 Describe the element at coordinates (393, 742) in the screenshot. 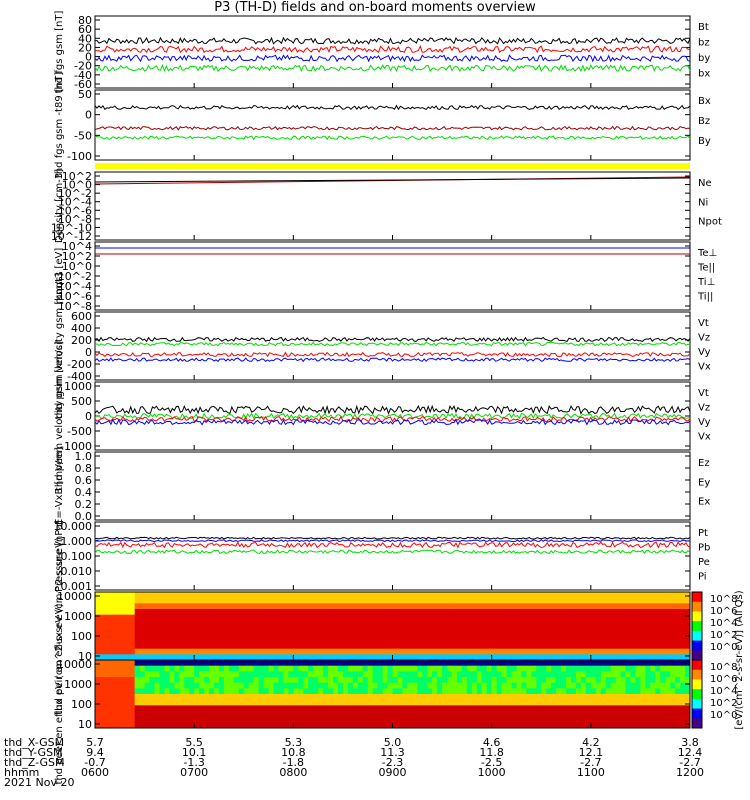

I see `footer-value: 5.0` at that location.